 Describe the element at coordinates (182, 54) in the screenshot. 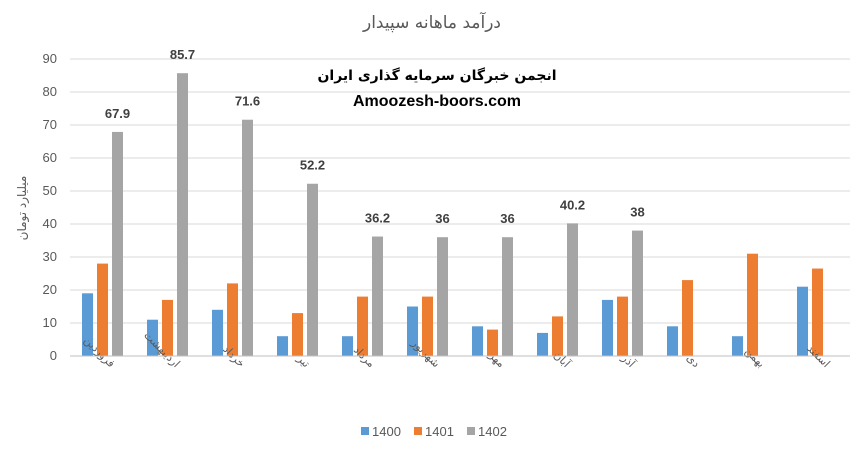

I see `data-label: 85.7` at that location.